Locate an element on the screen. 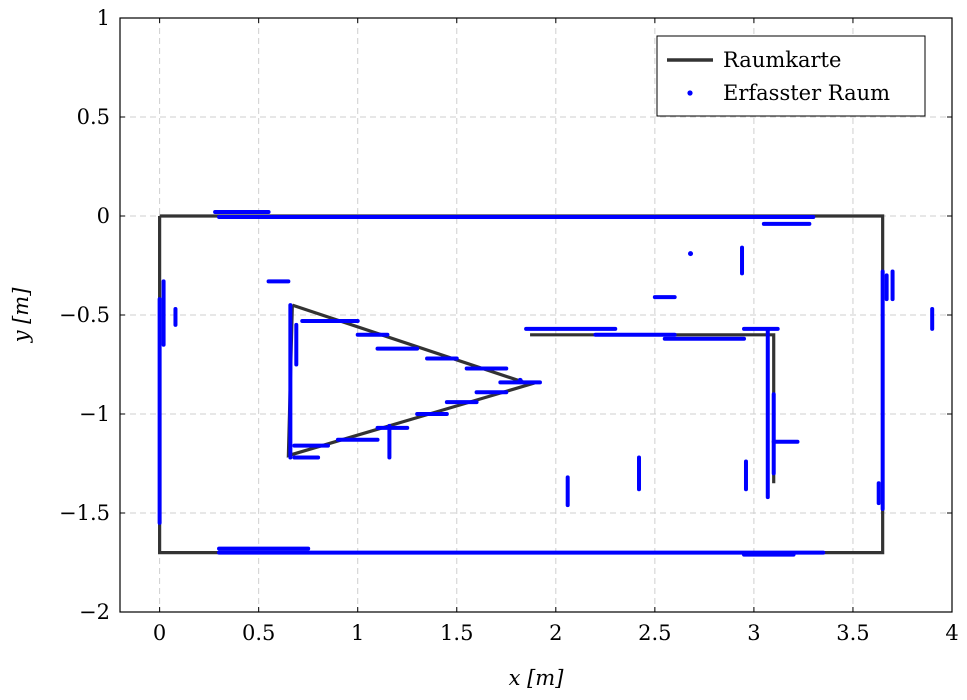 This screenshot has height=700, width=967. y-tick-label: −0.5 is located at coordinates (84, 315).